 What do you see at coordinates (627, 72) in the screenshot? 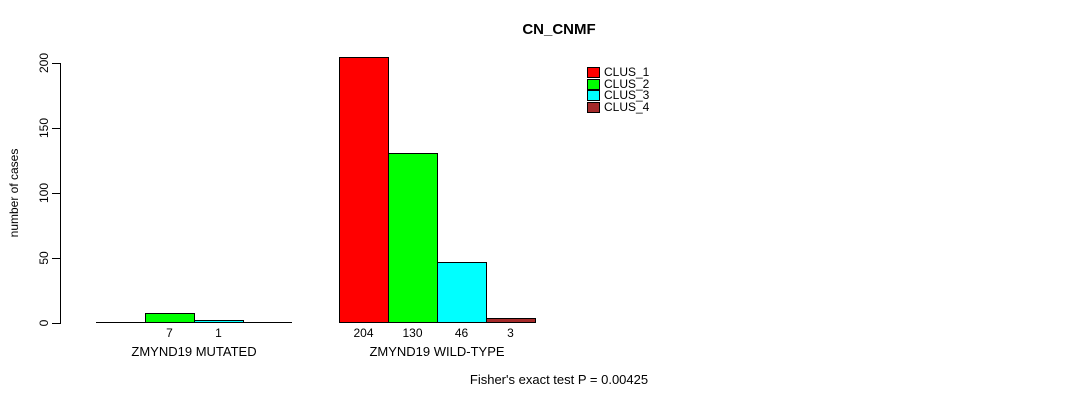
I see `legend-label: CLUS_1` at bounding box center [627, 72].